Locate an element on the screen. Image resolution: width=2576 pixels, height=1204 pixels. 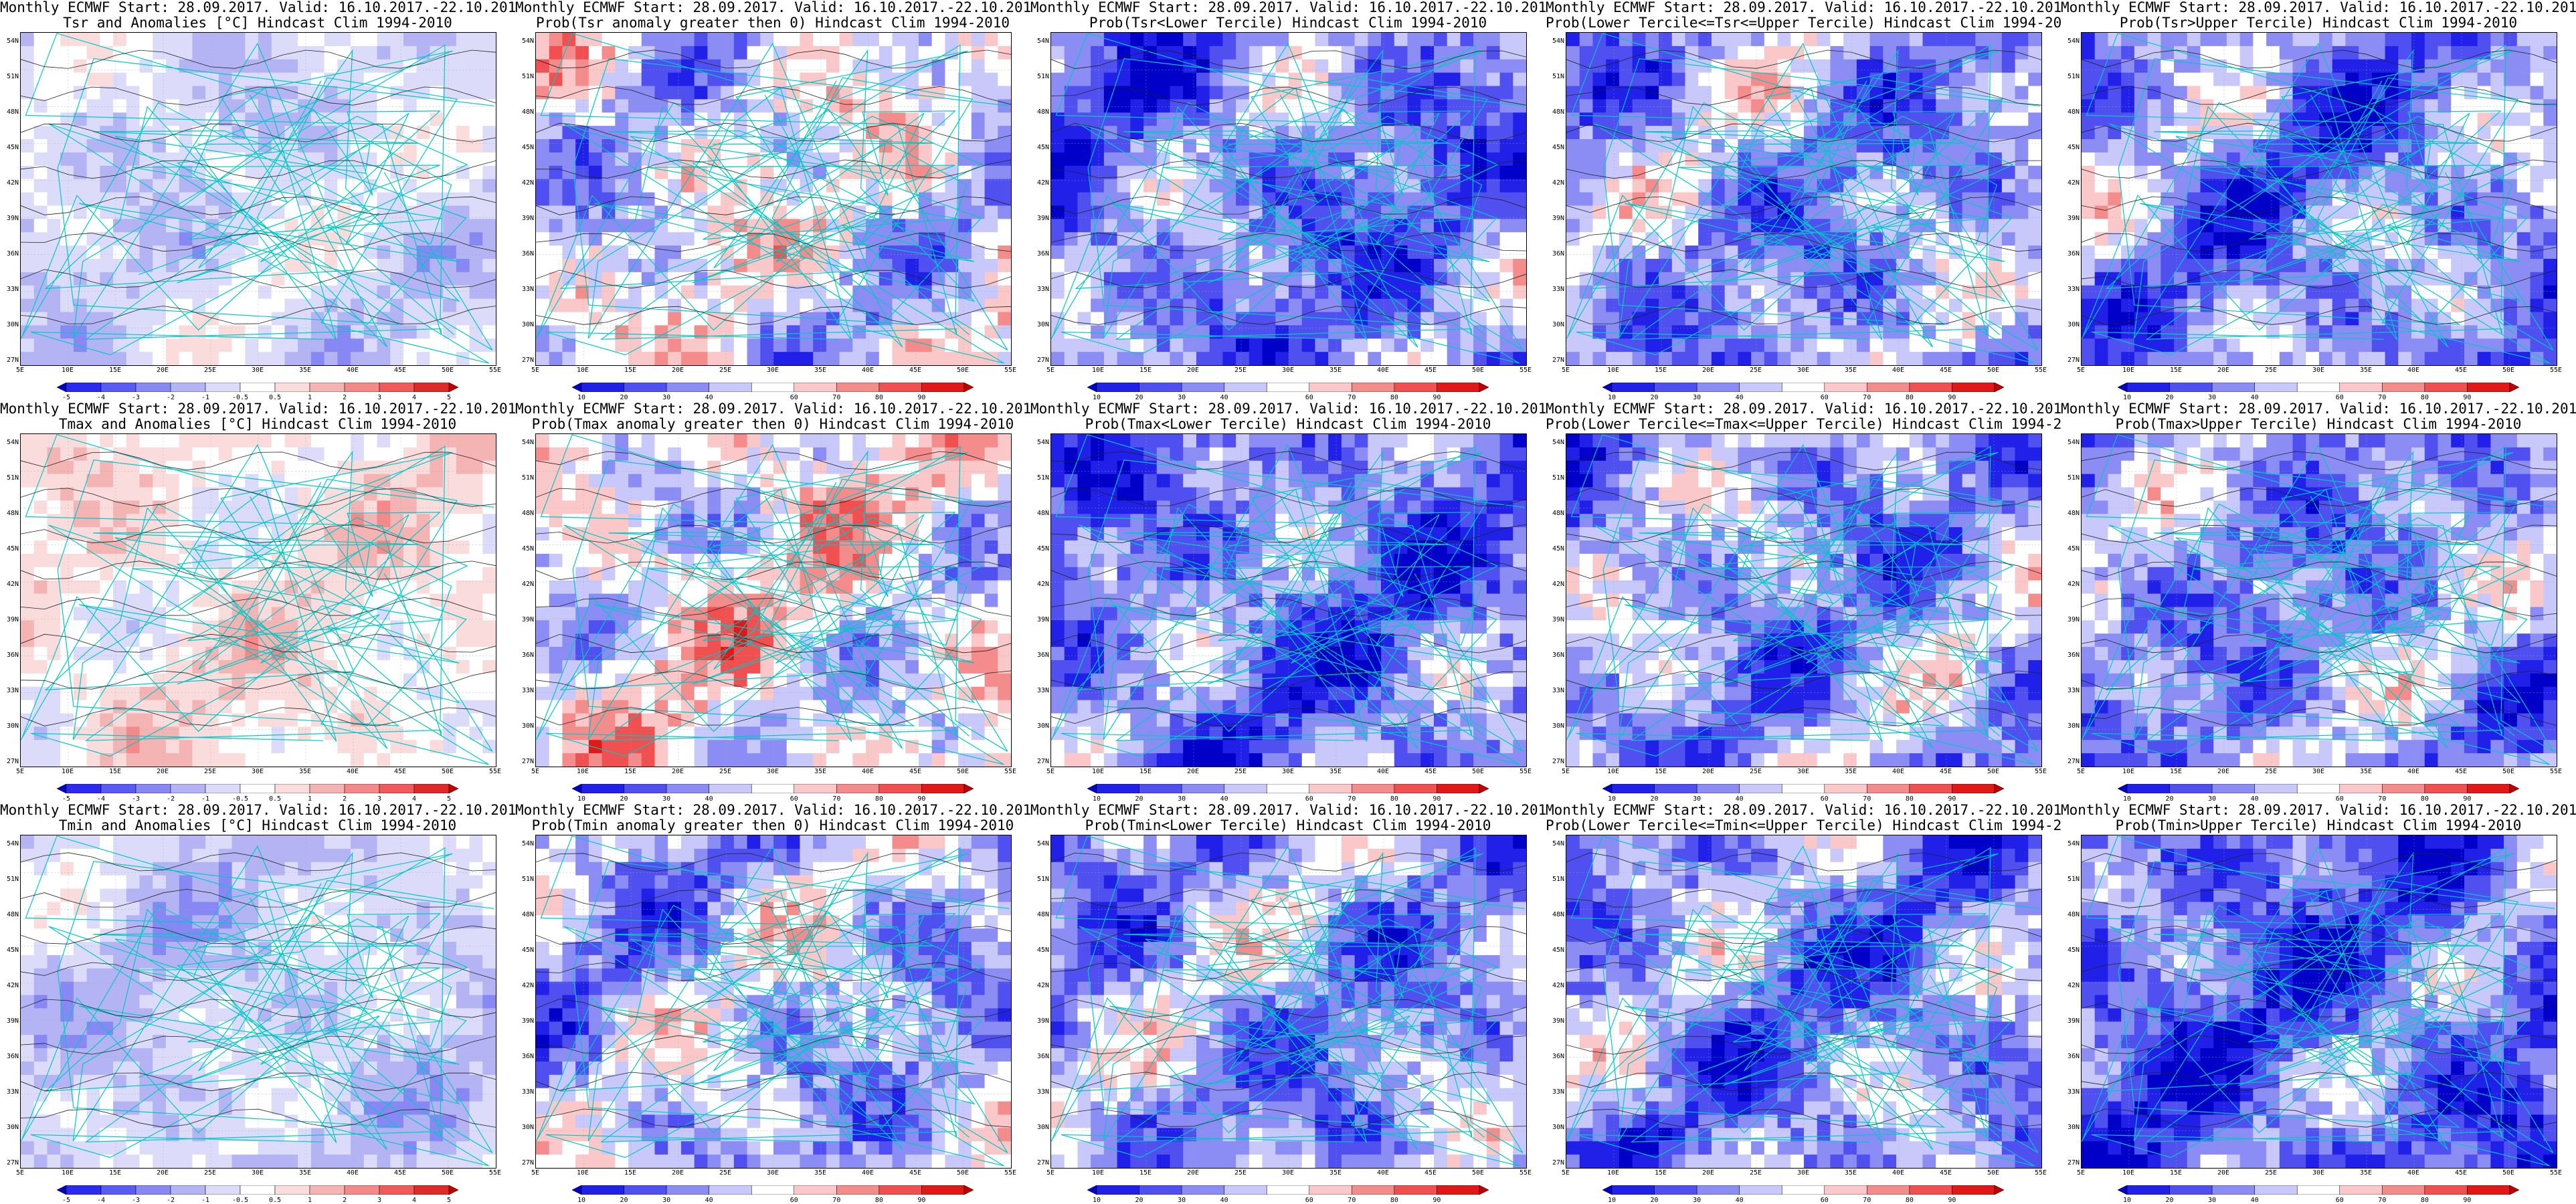
colorbar-swatch is located at coordinates (815, 387).